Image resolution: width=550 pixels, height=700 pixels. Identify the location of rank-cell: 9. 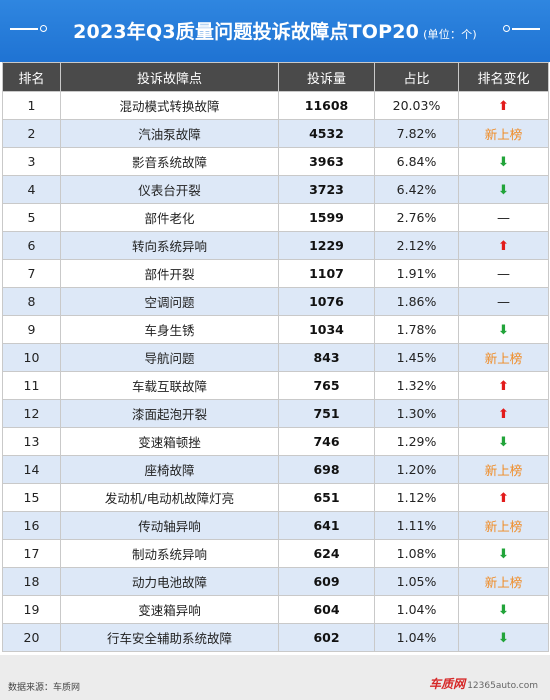
(31, 329).